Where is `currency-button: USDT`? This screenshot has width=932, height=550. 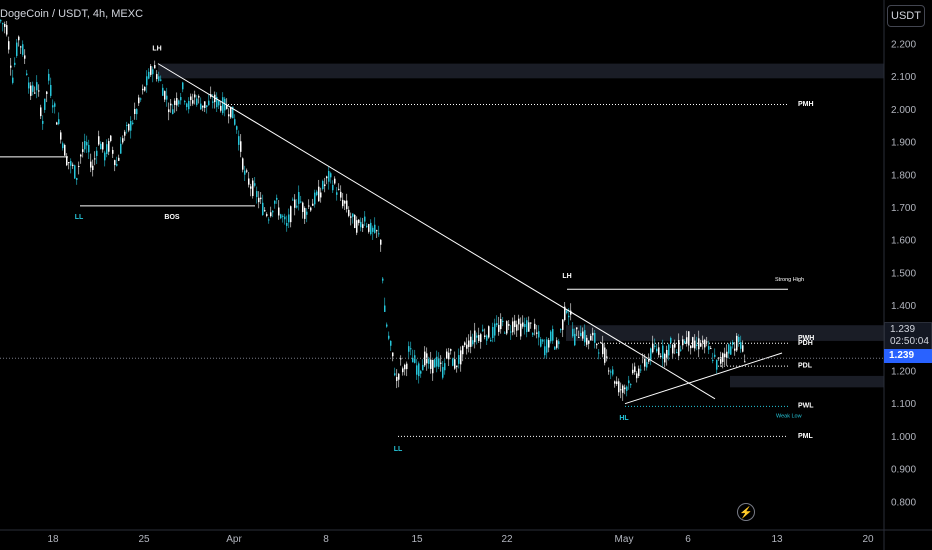
currency-button: USDT is located at coordinates (906, 16).